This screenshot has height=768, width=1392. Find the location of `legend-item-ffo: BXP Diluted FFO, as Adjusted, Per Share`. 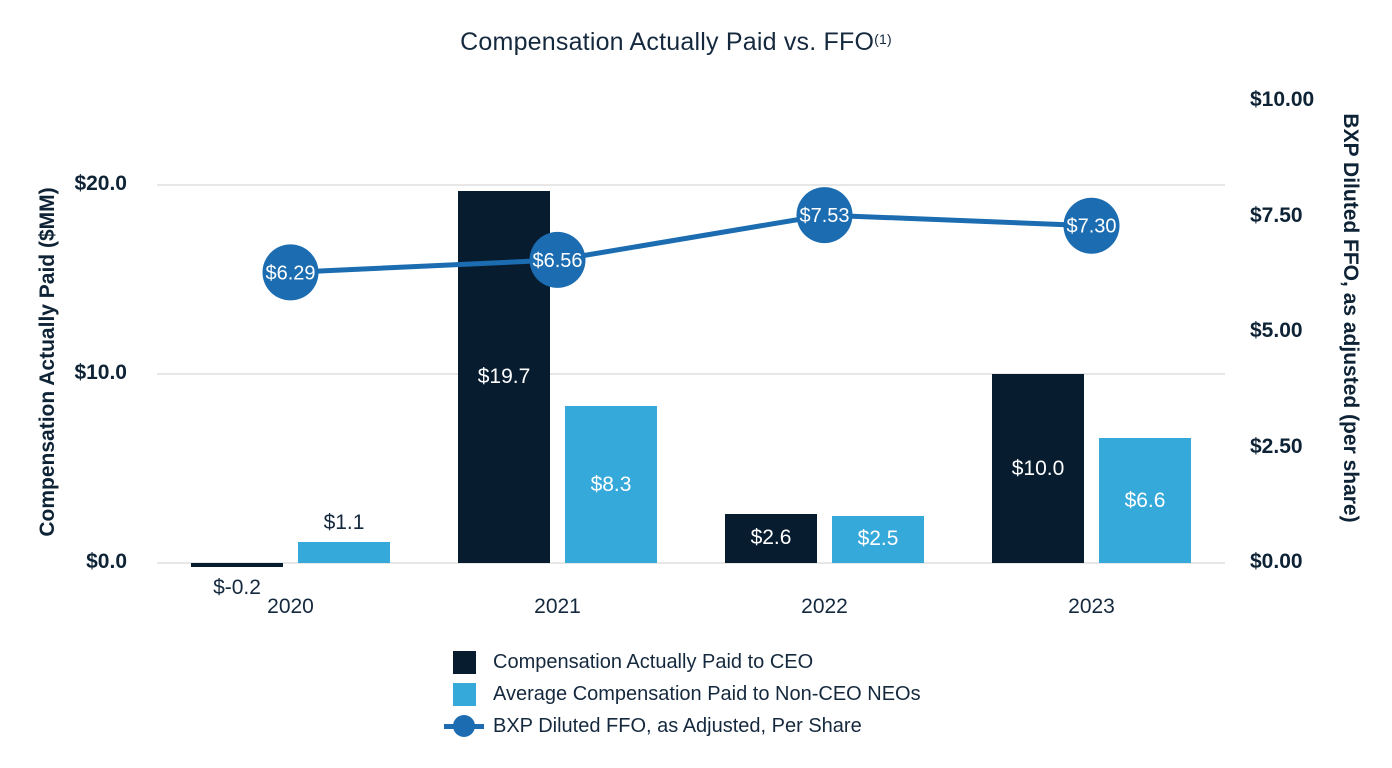

legend-item-ffo: BXP Diluted FFO, as Adjusted, Per Share is located at coordinates (682, 726).